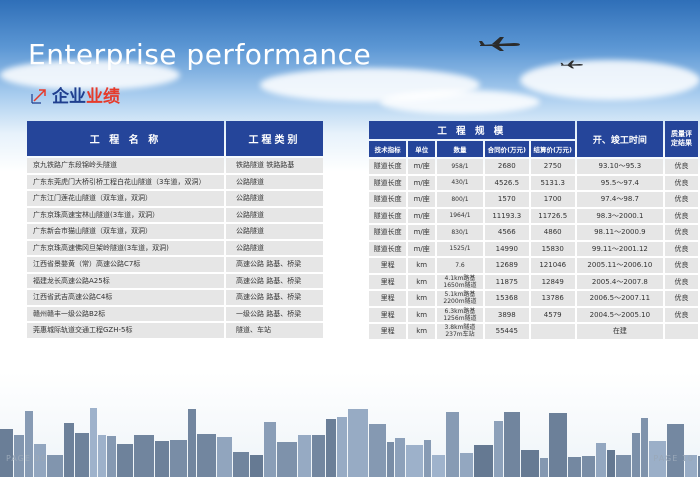 The width and height of the screenshot is (700, 477). What do you see at coordinates (460, 298) in the screenshot?
I see `quantity-cell: 5.1km路基 2200m隧道` at bounding box center [460, 298].